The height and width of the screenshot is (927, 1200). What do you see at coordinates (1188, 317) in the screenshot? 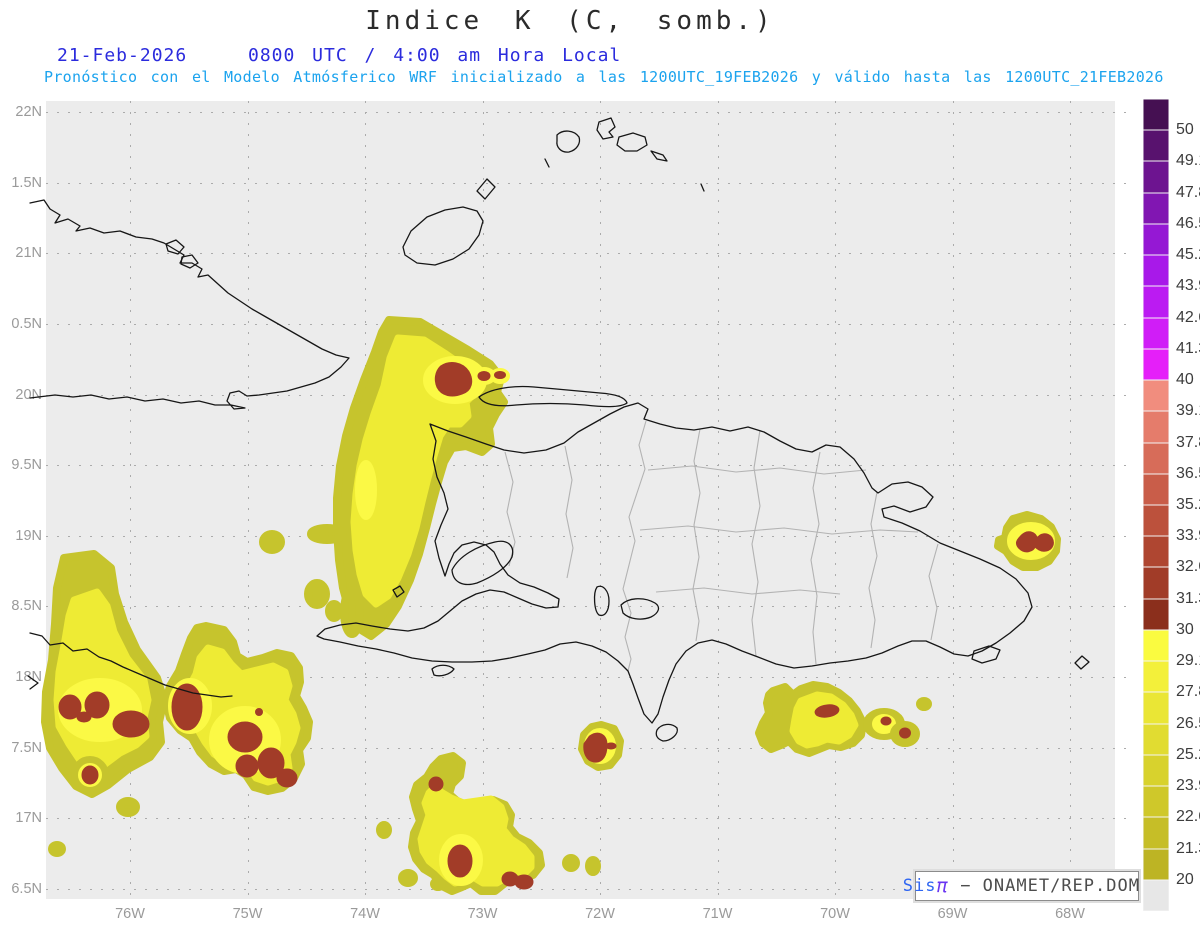
I see `scale-tick-label: 42.6` at bounding box center [1188, 317].